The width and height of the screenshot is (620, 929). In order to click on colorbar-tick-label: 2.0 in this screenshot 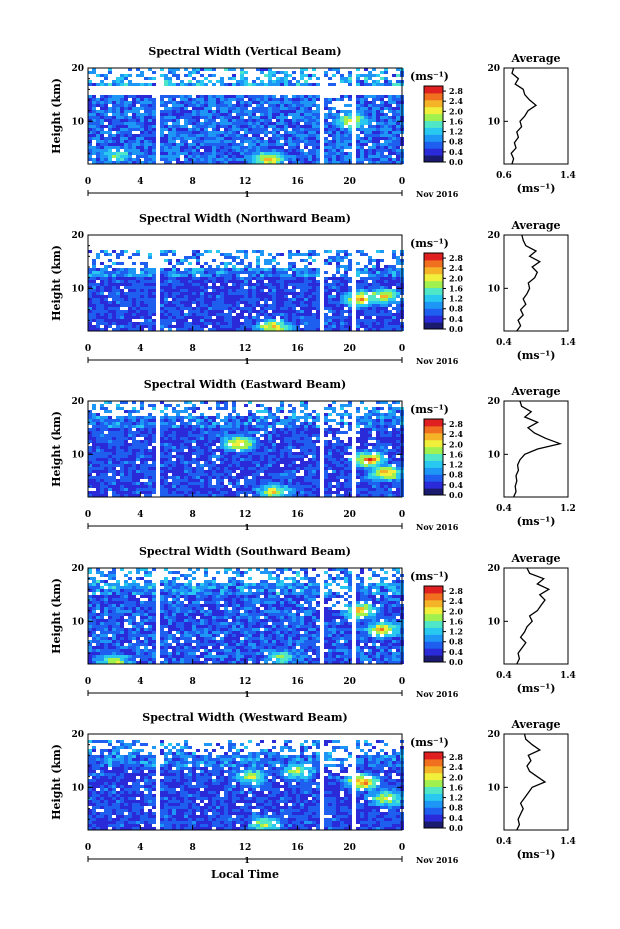, I will do `click(456, 111)`.